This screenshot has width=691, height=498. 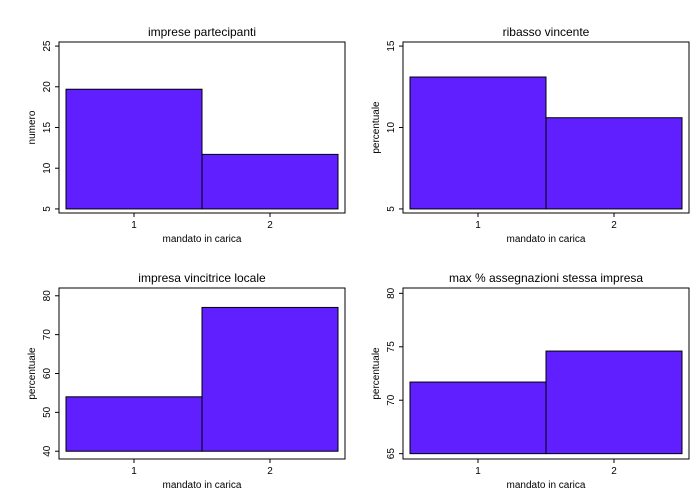 What do you see at coordinates (202, 278) in the screenshot?
I see `panel-title: impresa vincitrice locale` at bounding box center [202, 278].